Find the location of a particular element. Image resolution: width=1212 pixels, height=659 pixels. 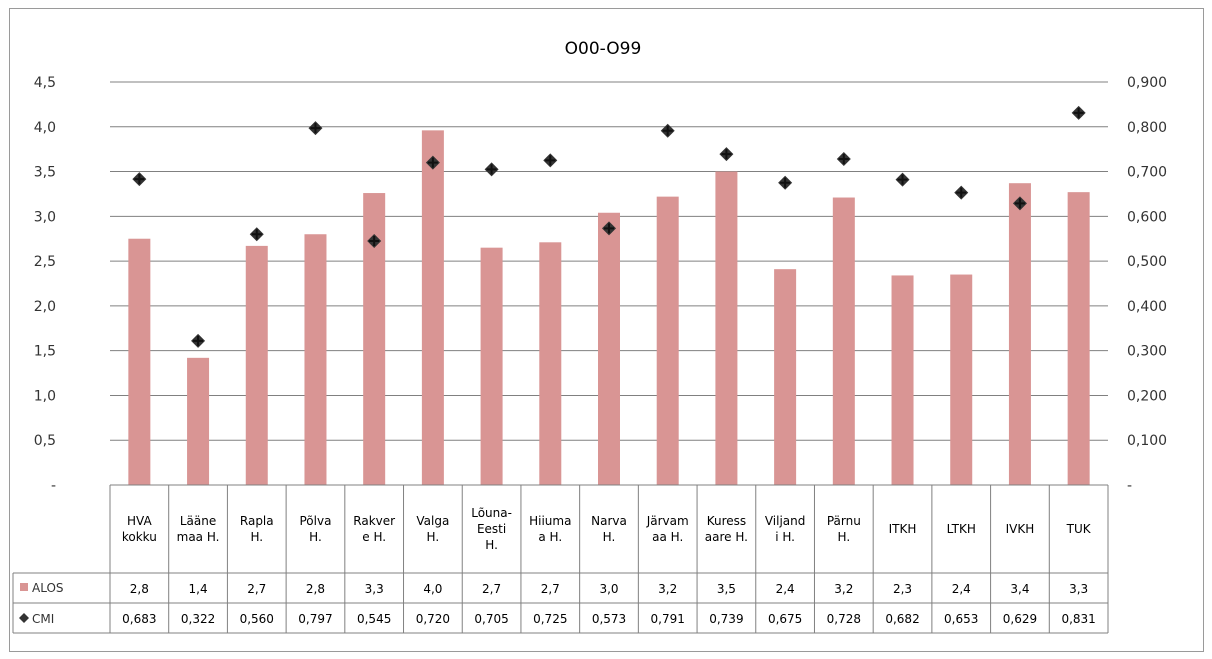

right-tick-label: 0,800 is located at coordinates (1147, 128).